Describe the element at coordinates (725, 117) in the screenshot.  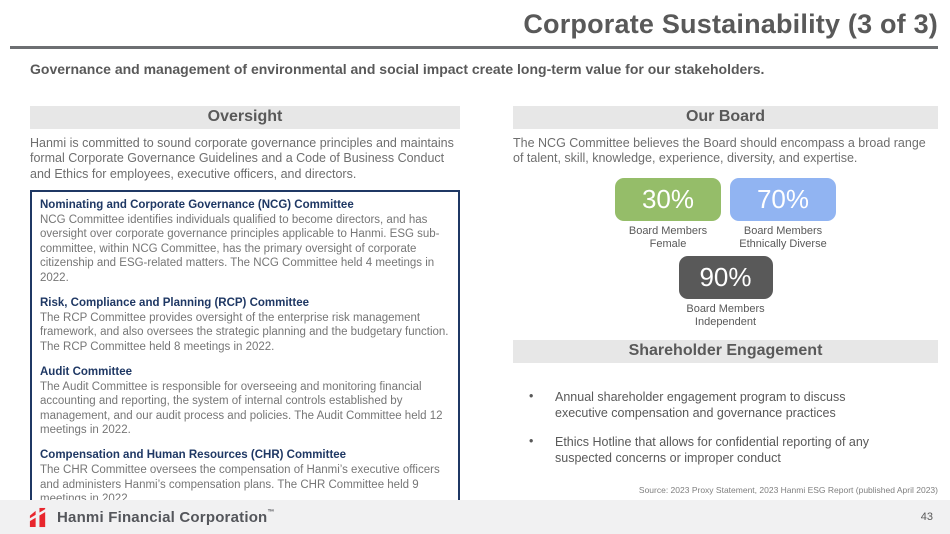
I see `our-board-heading: Our Board` at that location.